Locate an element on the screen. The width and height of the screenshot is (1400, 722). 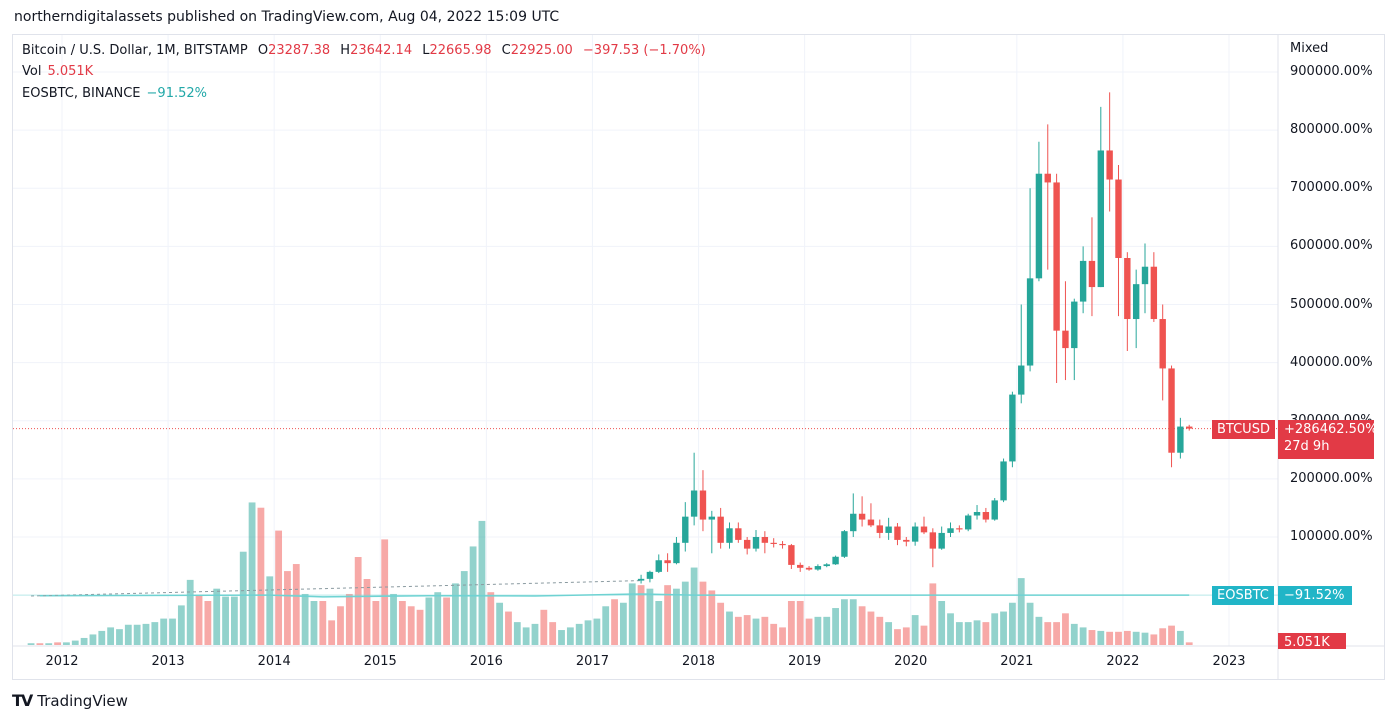
volume-legend: Vol 5.051K is located at coordinates (60, 71).